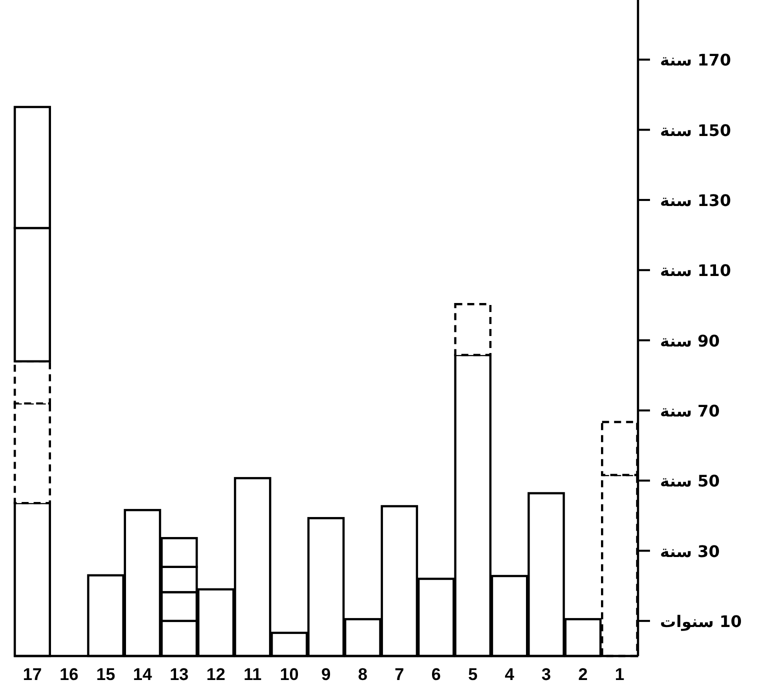  I want to click on x-tick-label: 4, so click(509, 674).